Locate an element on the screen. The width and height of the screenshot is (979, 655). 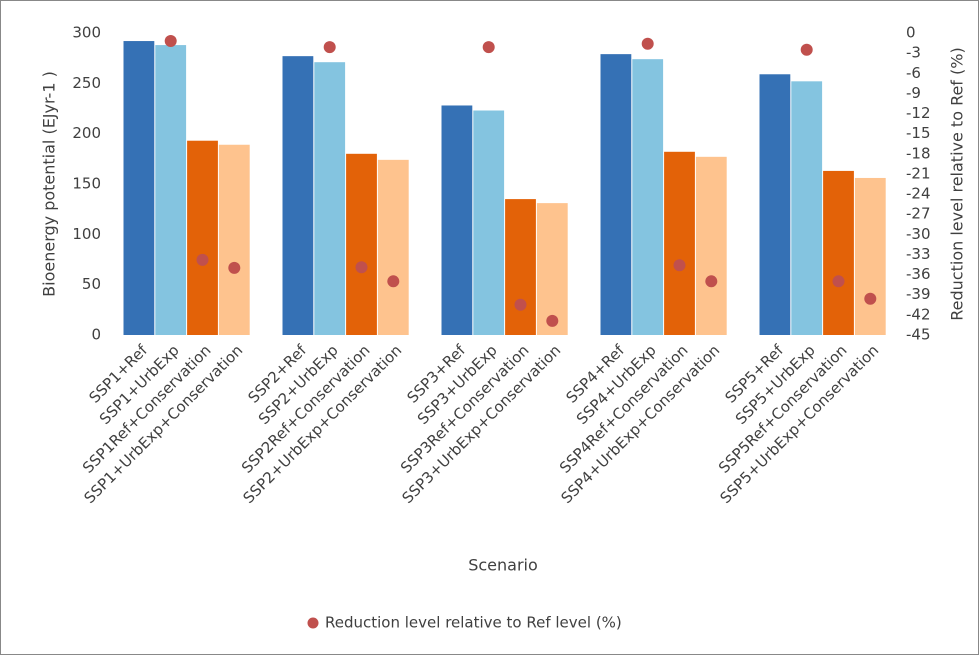
y2-tick-label: -12 is located at coordinates (918, 113).